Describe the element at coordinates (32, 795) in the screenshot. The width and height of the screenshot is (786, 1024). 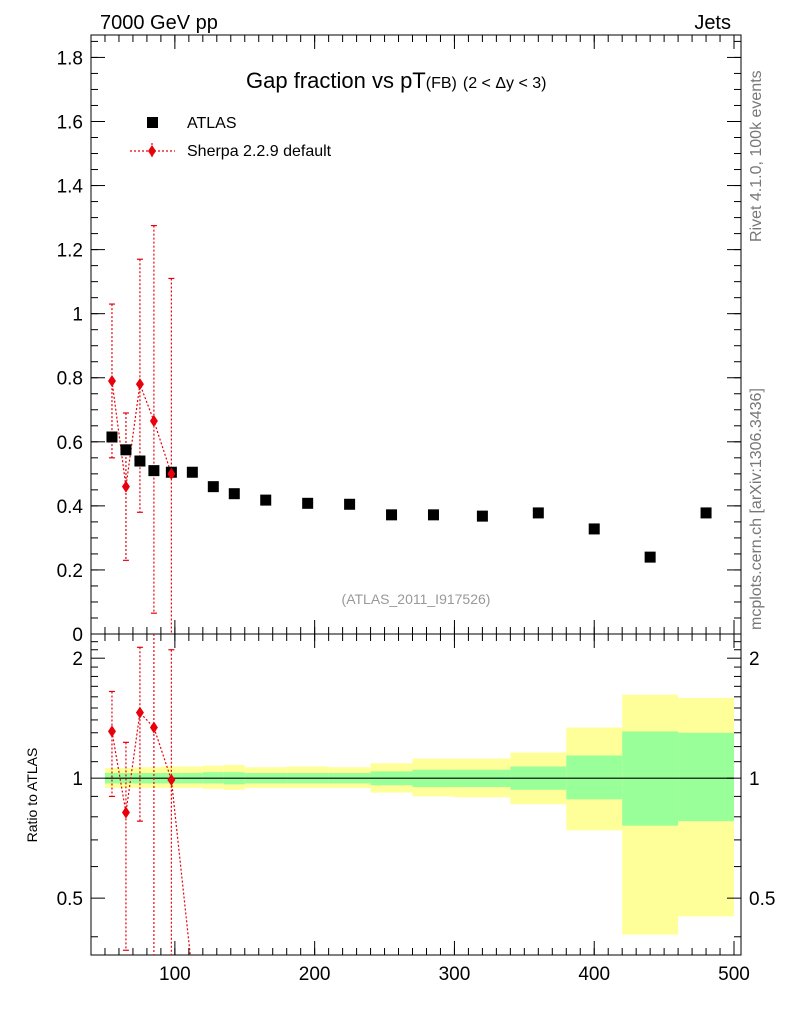
I see `ratio-ylabel: Ratio to ATLAS` at that location.